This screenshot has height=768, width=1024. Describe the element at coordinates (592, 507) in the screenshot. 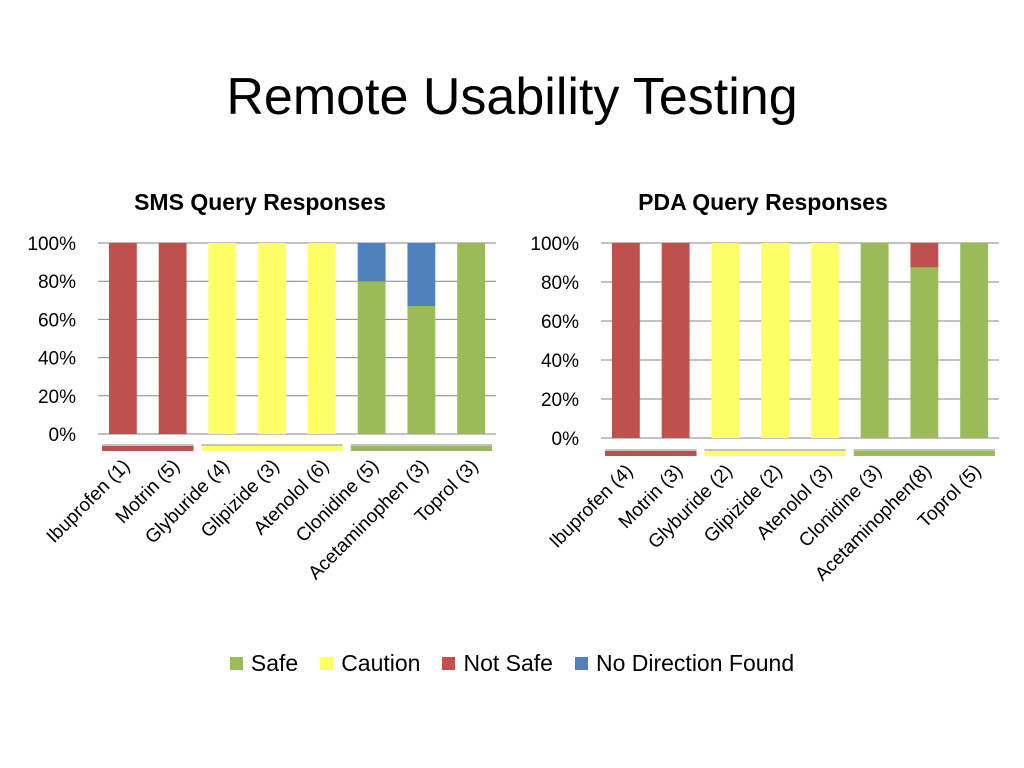

I see `pda-category-label: Ibuprofen (4)` at that location.